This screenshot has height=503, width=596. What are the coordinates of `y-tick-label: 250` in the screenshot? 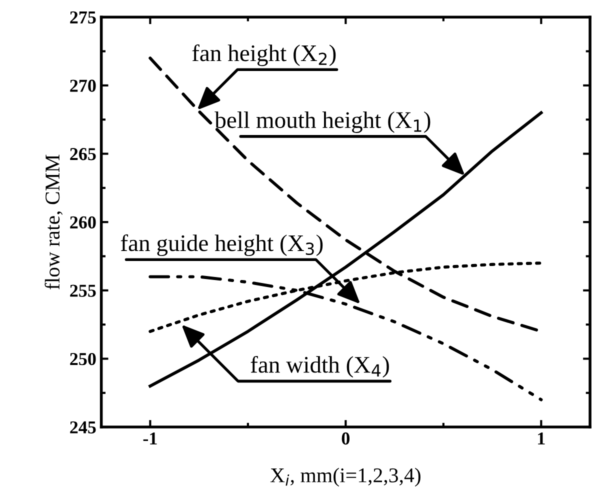 It's located at (83, 359).